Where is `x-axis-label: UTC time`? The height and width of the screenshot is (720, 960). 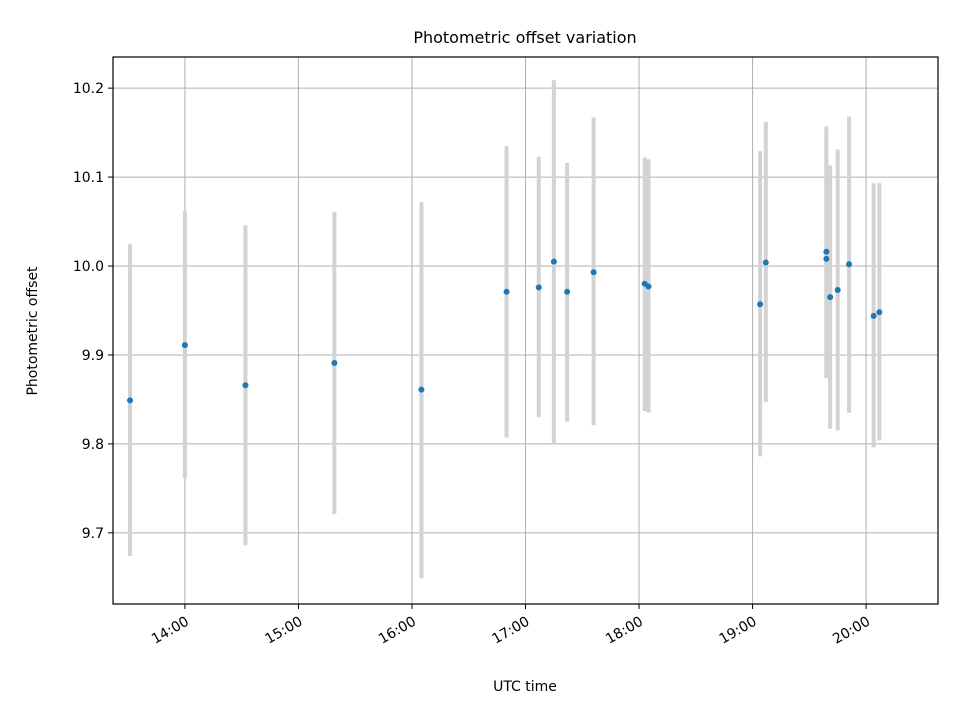 x-axis-label: UTC time is located at coordinates (525, 687).